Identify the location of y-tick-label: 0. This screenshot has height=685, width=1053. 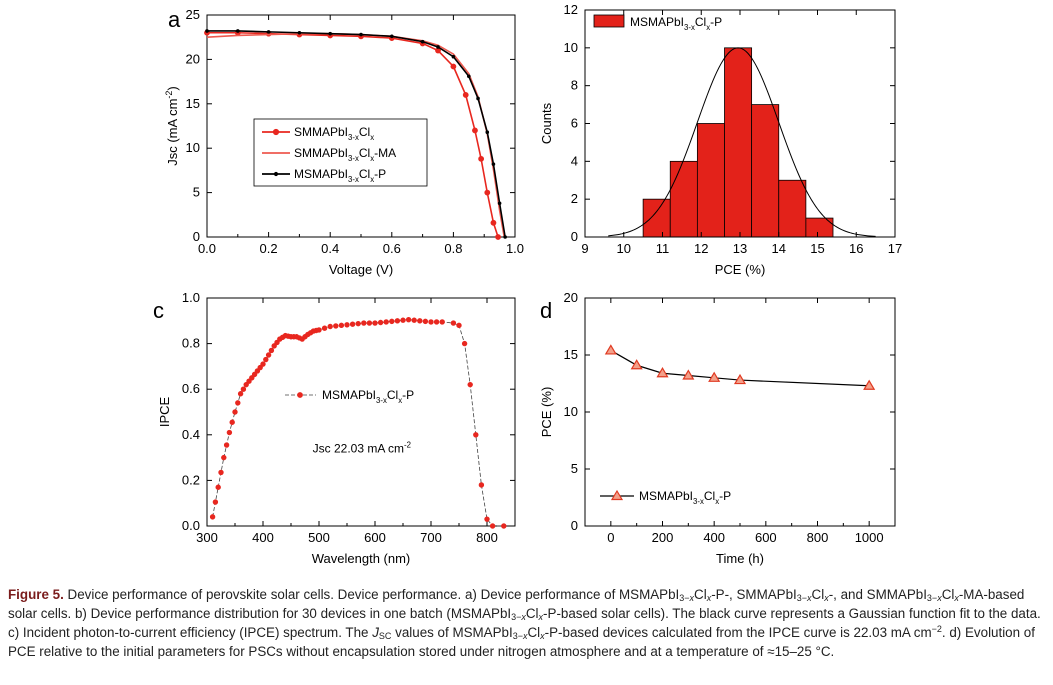
(196, 236).